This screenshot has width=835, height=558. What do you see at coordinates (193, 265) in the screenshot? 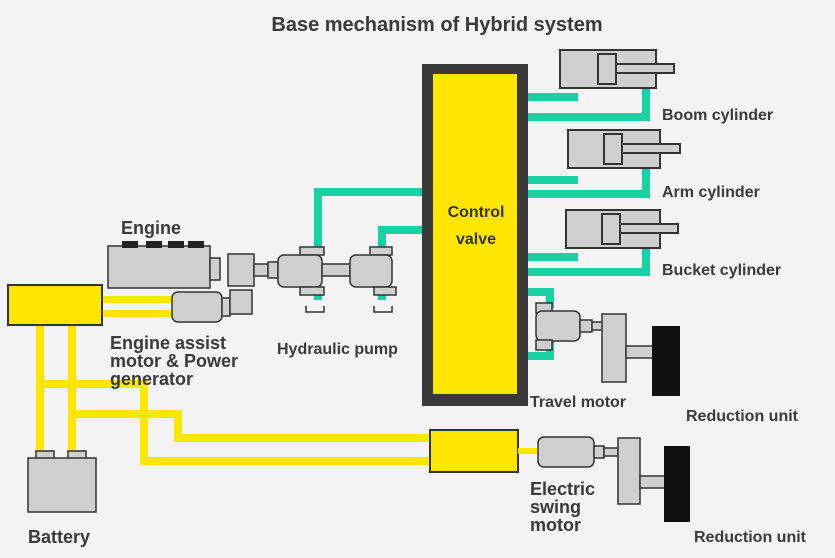
I see `engine` at bounding box center [193, 265].